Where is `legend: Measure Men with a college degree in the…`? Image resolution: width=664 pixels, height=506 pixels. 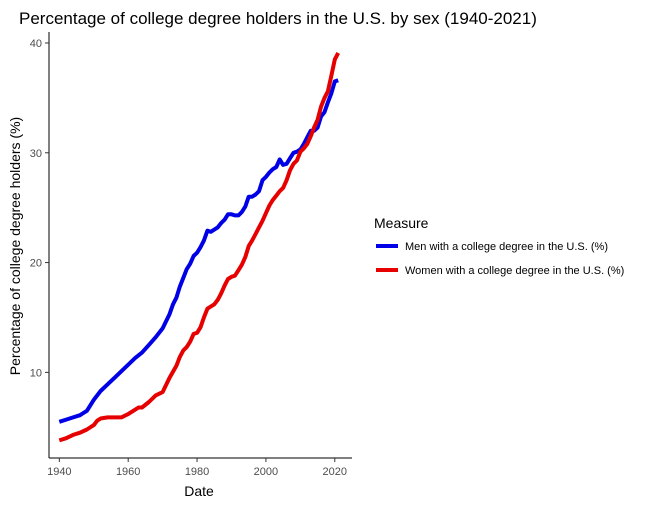
legend: Measure Men with a college degree in the… is located at coordinates (499, 246).